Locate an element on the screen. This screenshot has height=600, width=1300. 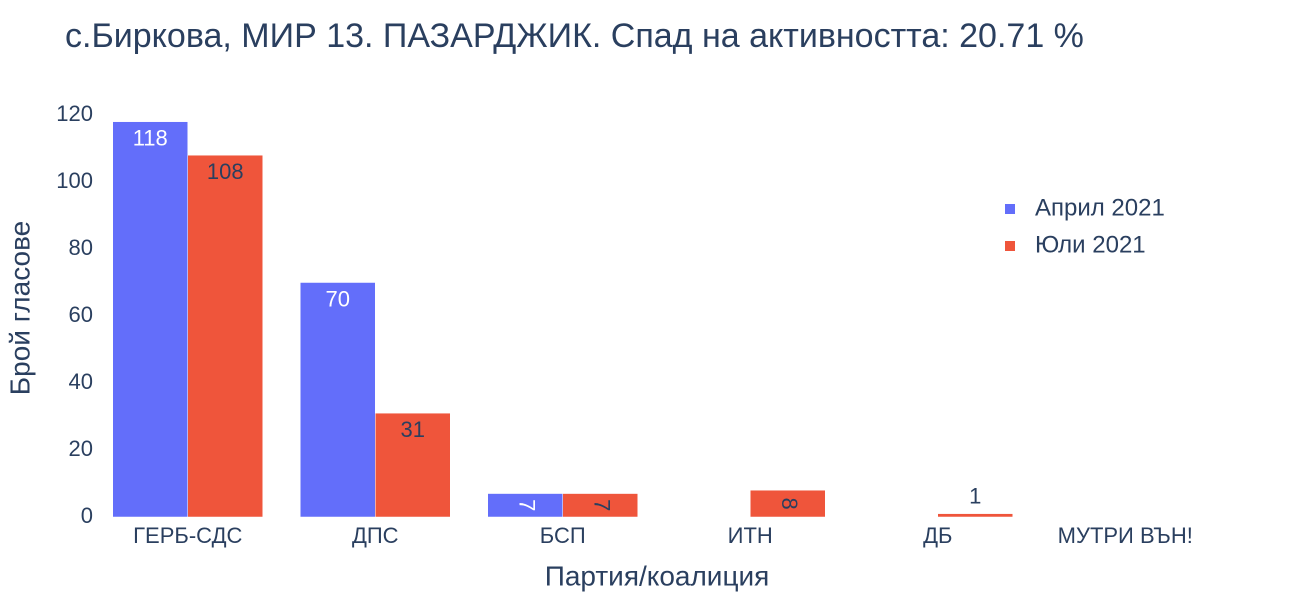
y-tick-label: 0 is located at coordinates (87, 515).